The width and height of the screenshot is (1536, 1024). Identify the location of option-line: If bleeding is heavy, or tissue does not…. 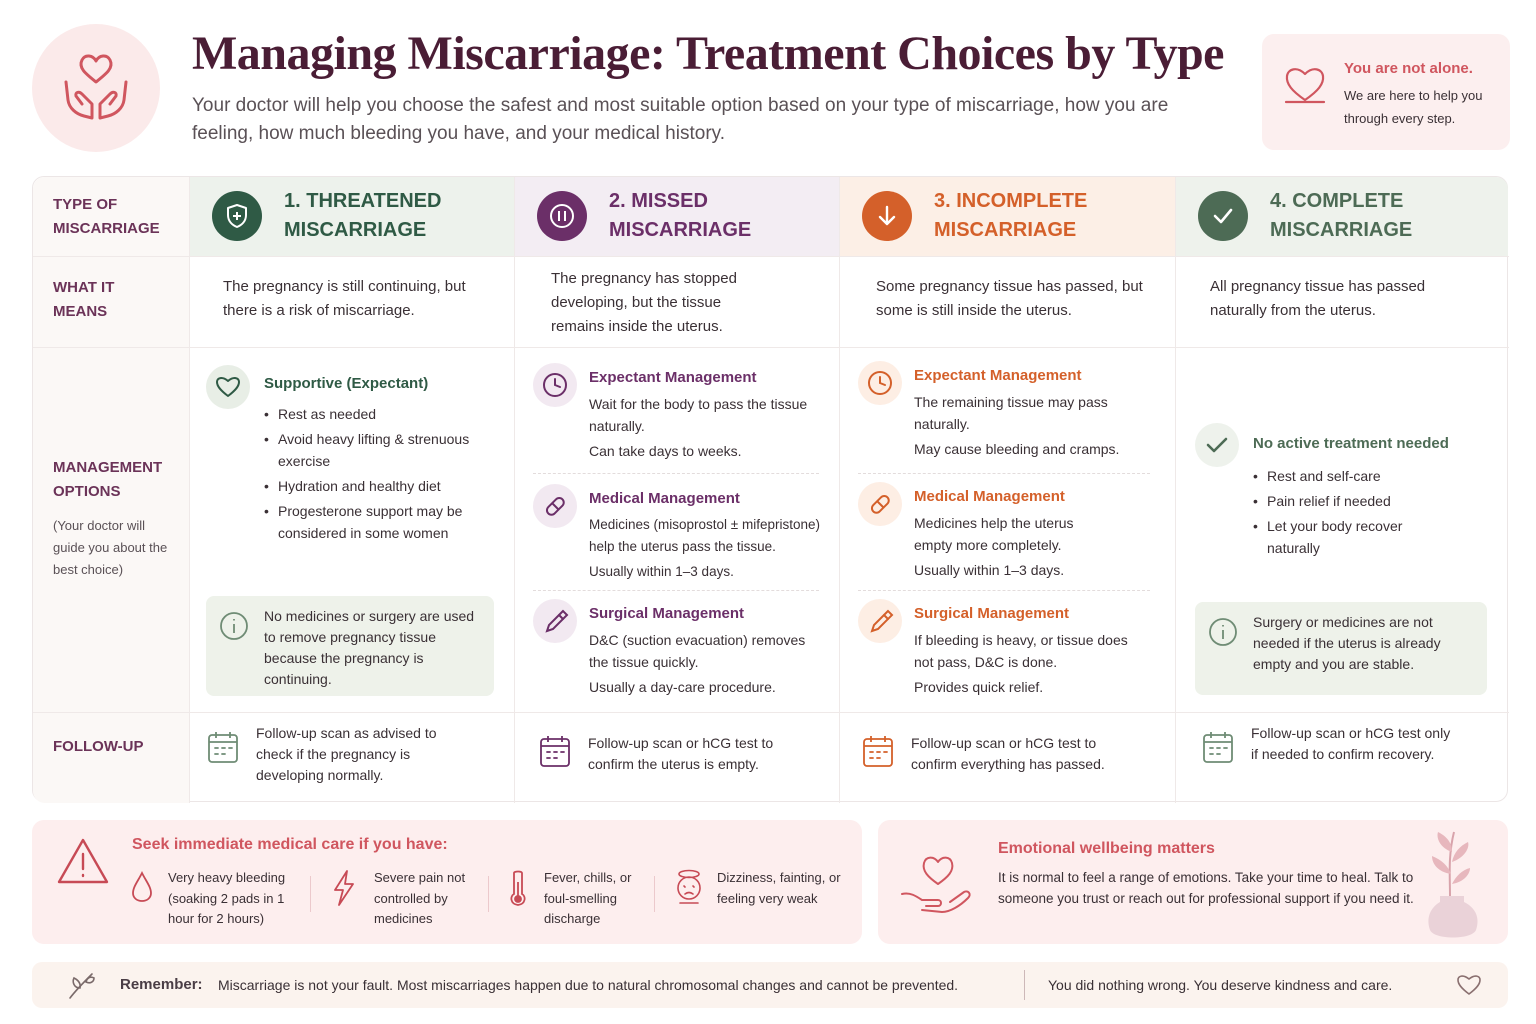
(1021, 651).